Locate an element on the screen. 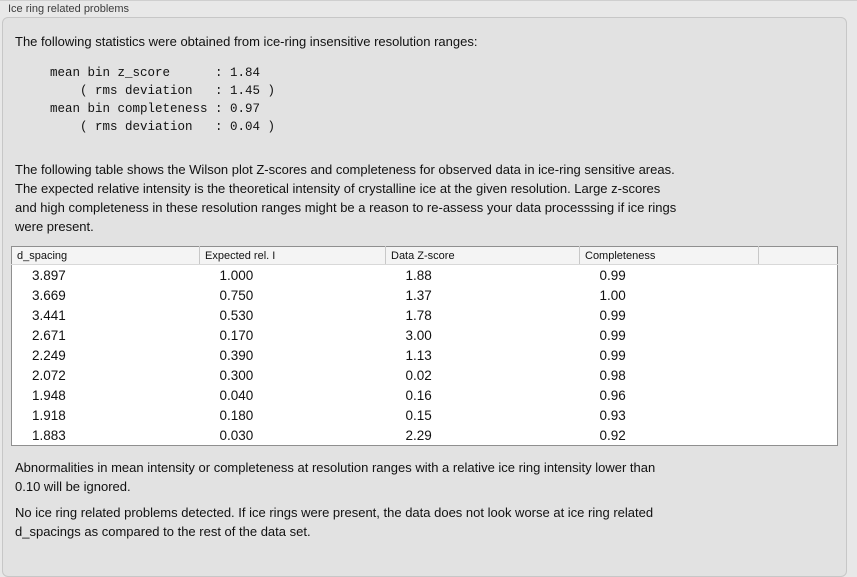 This screenshot has width=857, height=577. table-cell: 2.249 is located at coordinates (49, 355).